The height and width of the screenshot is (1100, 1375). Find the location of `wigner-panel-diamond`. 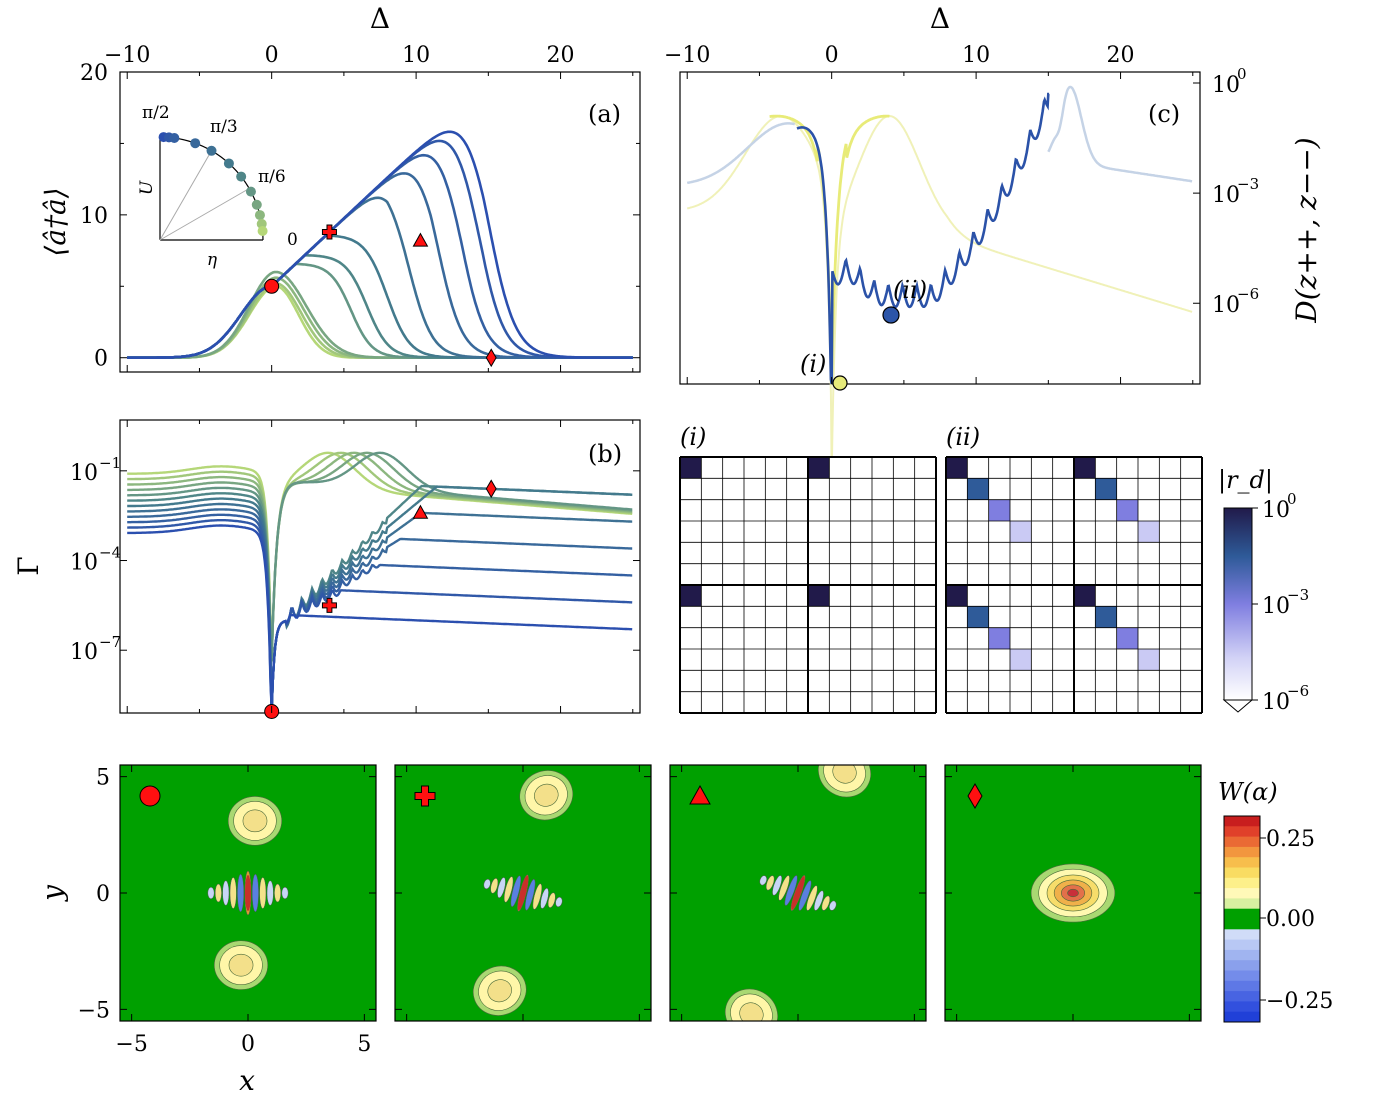

wigner-panel-diamond is located at coordinates (1073, 893).